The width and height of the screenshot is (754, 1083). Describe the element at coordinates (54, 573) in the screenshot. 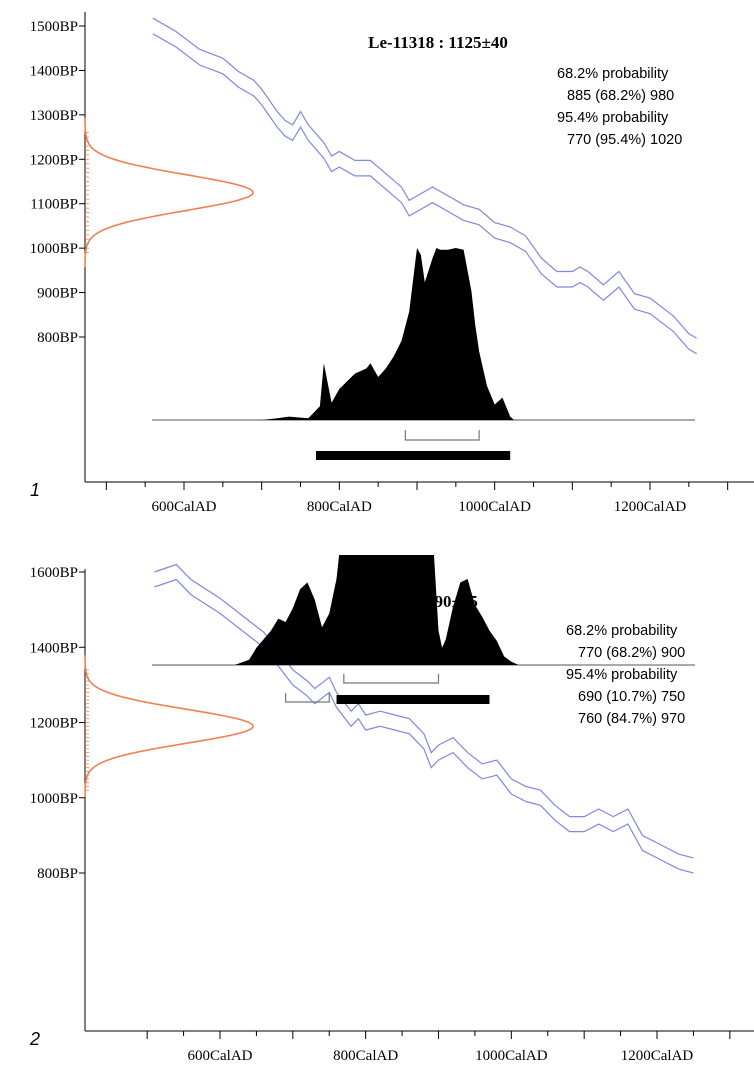

I see `y-tick-label: 1600BP` at that location.